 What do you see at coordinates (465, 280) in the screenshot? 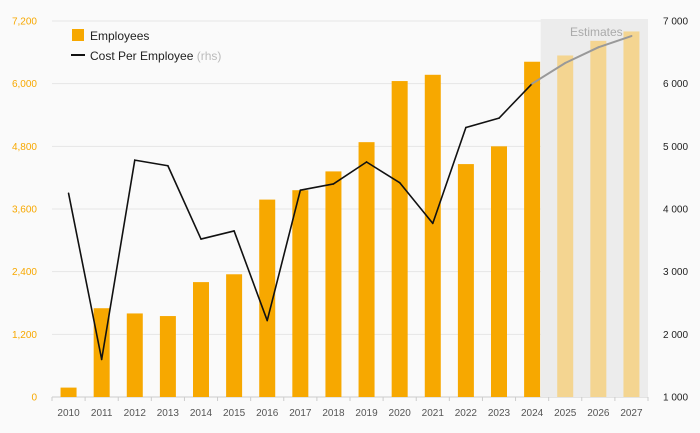
I see `bar-2022` at bounding box center [465, 280].